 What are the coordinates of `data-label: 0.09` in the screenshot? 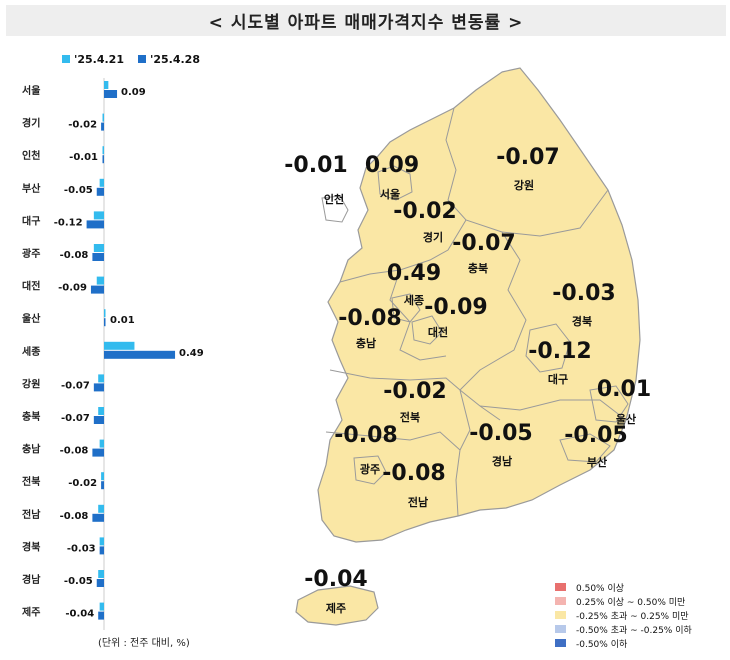 It's located at (133, 92).